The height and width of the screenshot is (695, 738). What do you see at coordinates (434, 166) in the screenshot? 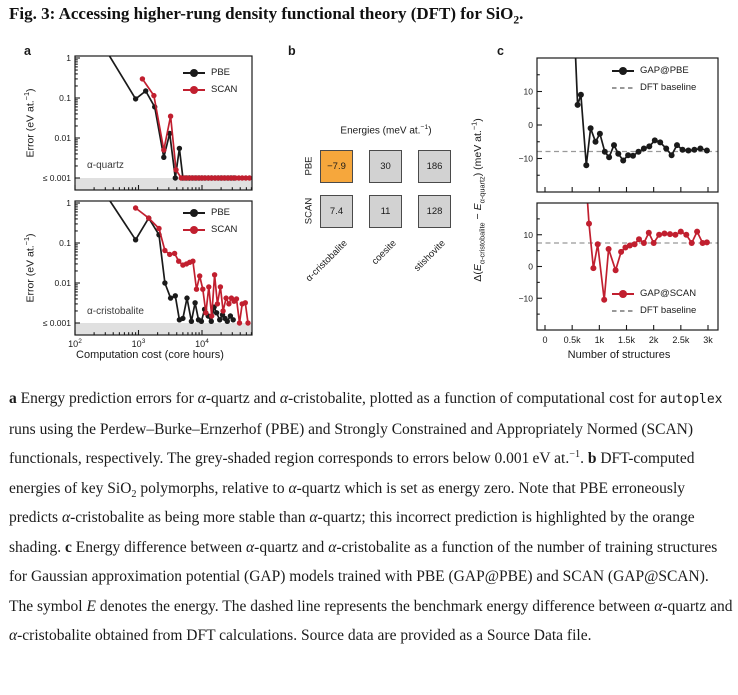
I see `energy-cell: 186` at bounding box center [434, 166].